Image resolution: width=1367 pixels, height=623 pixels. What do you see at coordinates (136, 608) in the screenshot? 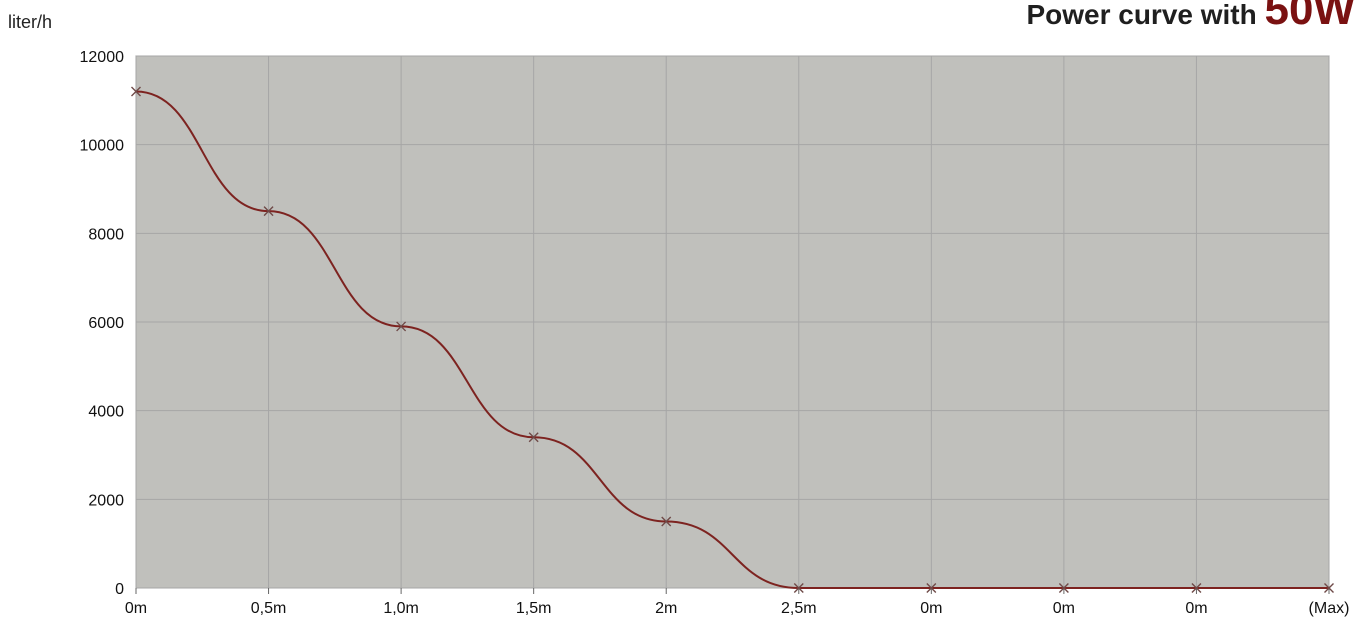
I see `x-tick-label-0: 0m` at bounding box center [136, 608].